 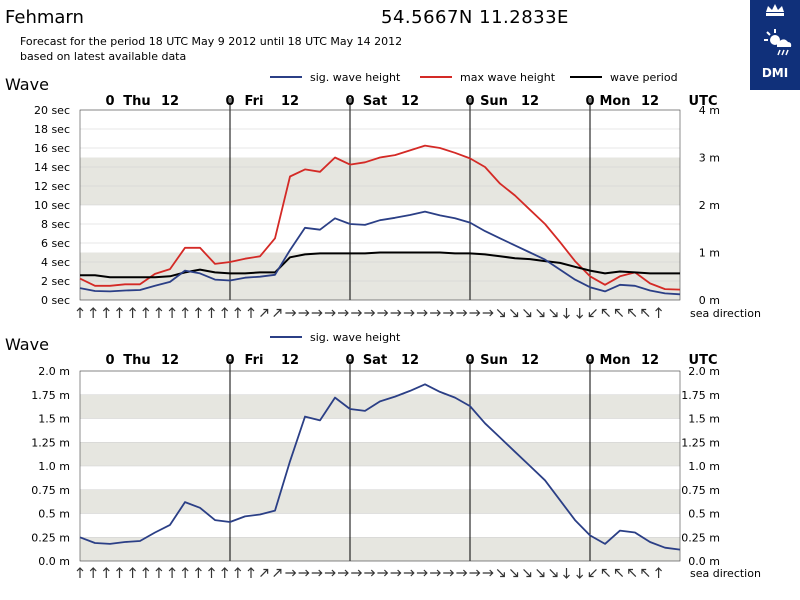 I want to click on grid-band, so click(x=380, y=181).